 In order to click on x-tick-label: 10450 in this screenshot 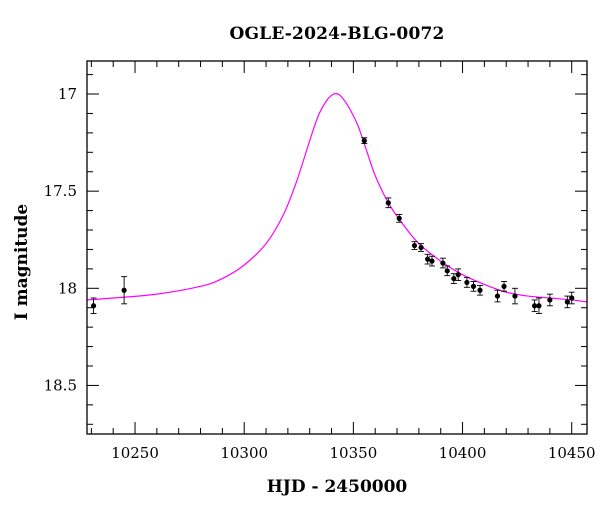, I will do `click(572, 453)`.